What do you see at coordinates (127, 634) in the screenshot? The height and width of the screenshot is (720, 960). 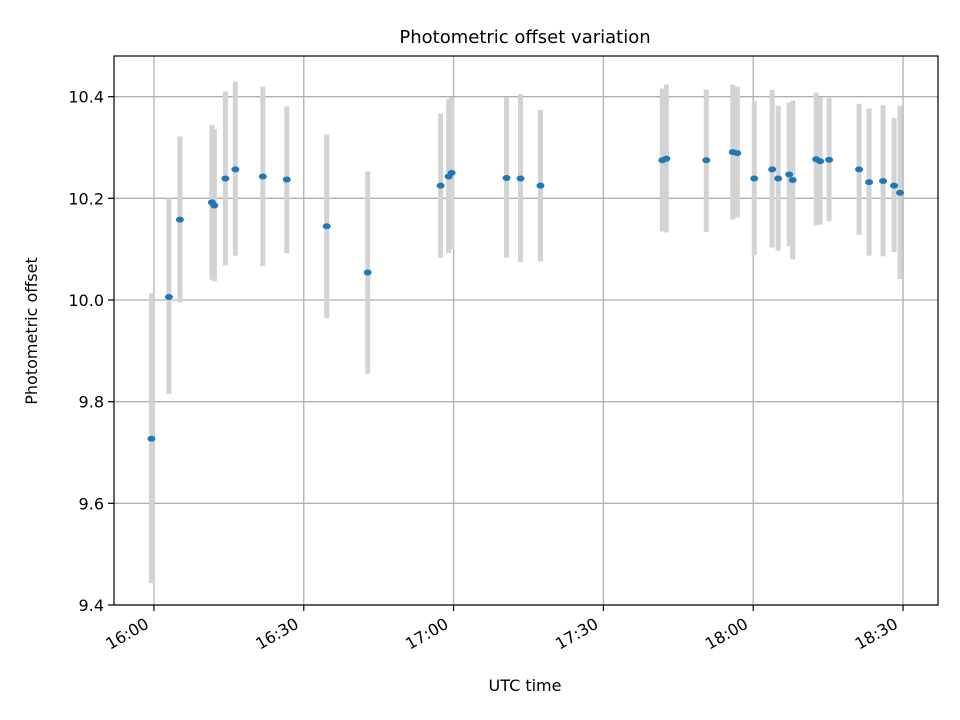 I see `x-tick-label: 16:00` at bounding box center [127, 634].